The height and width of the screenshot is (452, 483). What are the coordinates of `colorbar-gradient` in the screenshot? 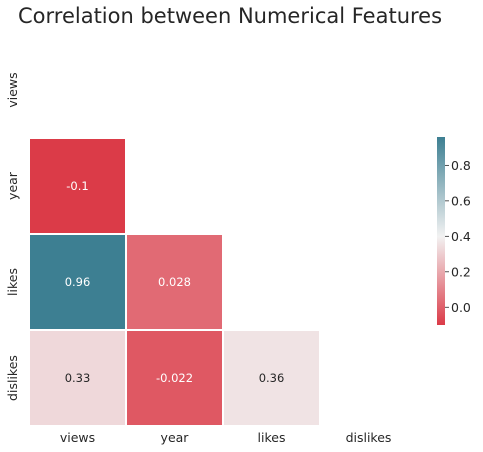 It's located at (441, 231).